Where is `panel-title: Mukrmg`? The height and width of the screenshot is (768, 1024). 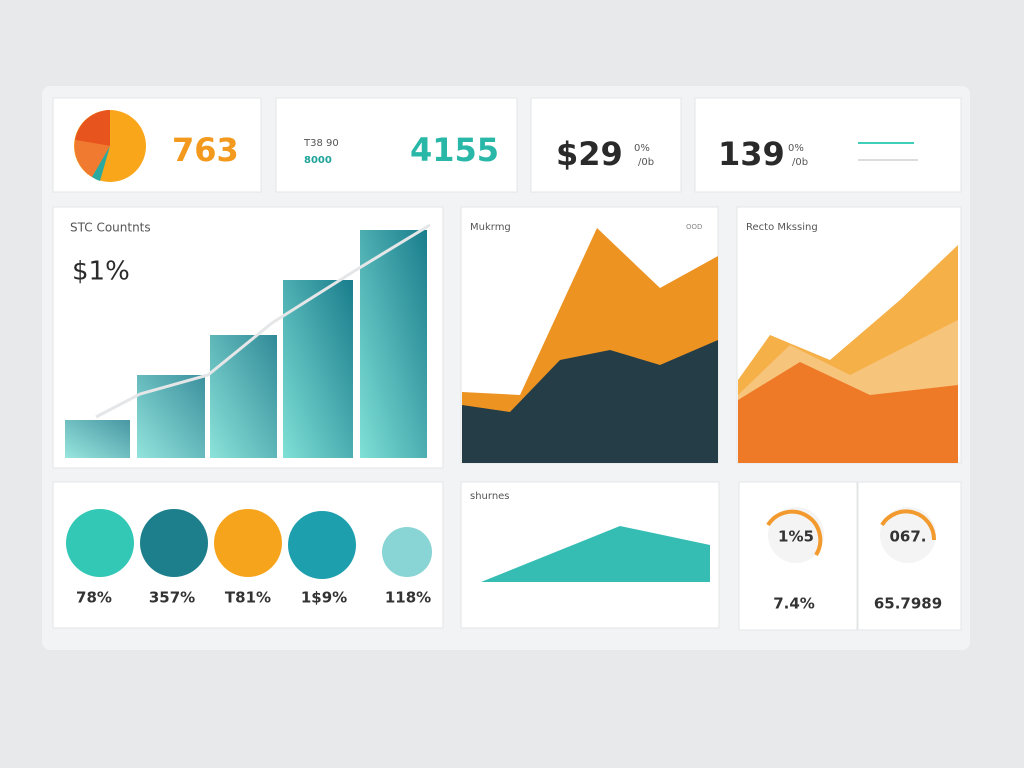
panel-title: Mukrmg is located at coordinates (490, 227).